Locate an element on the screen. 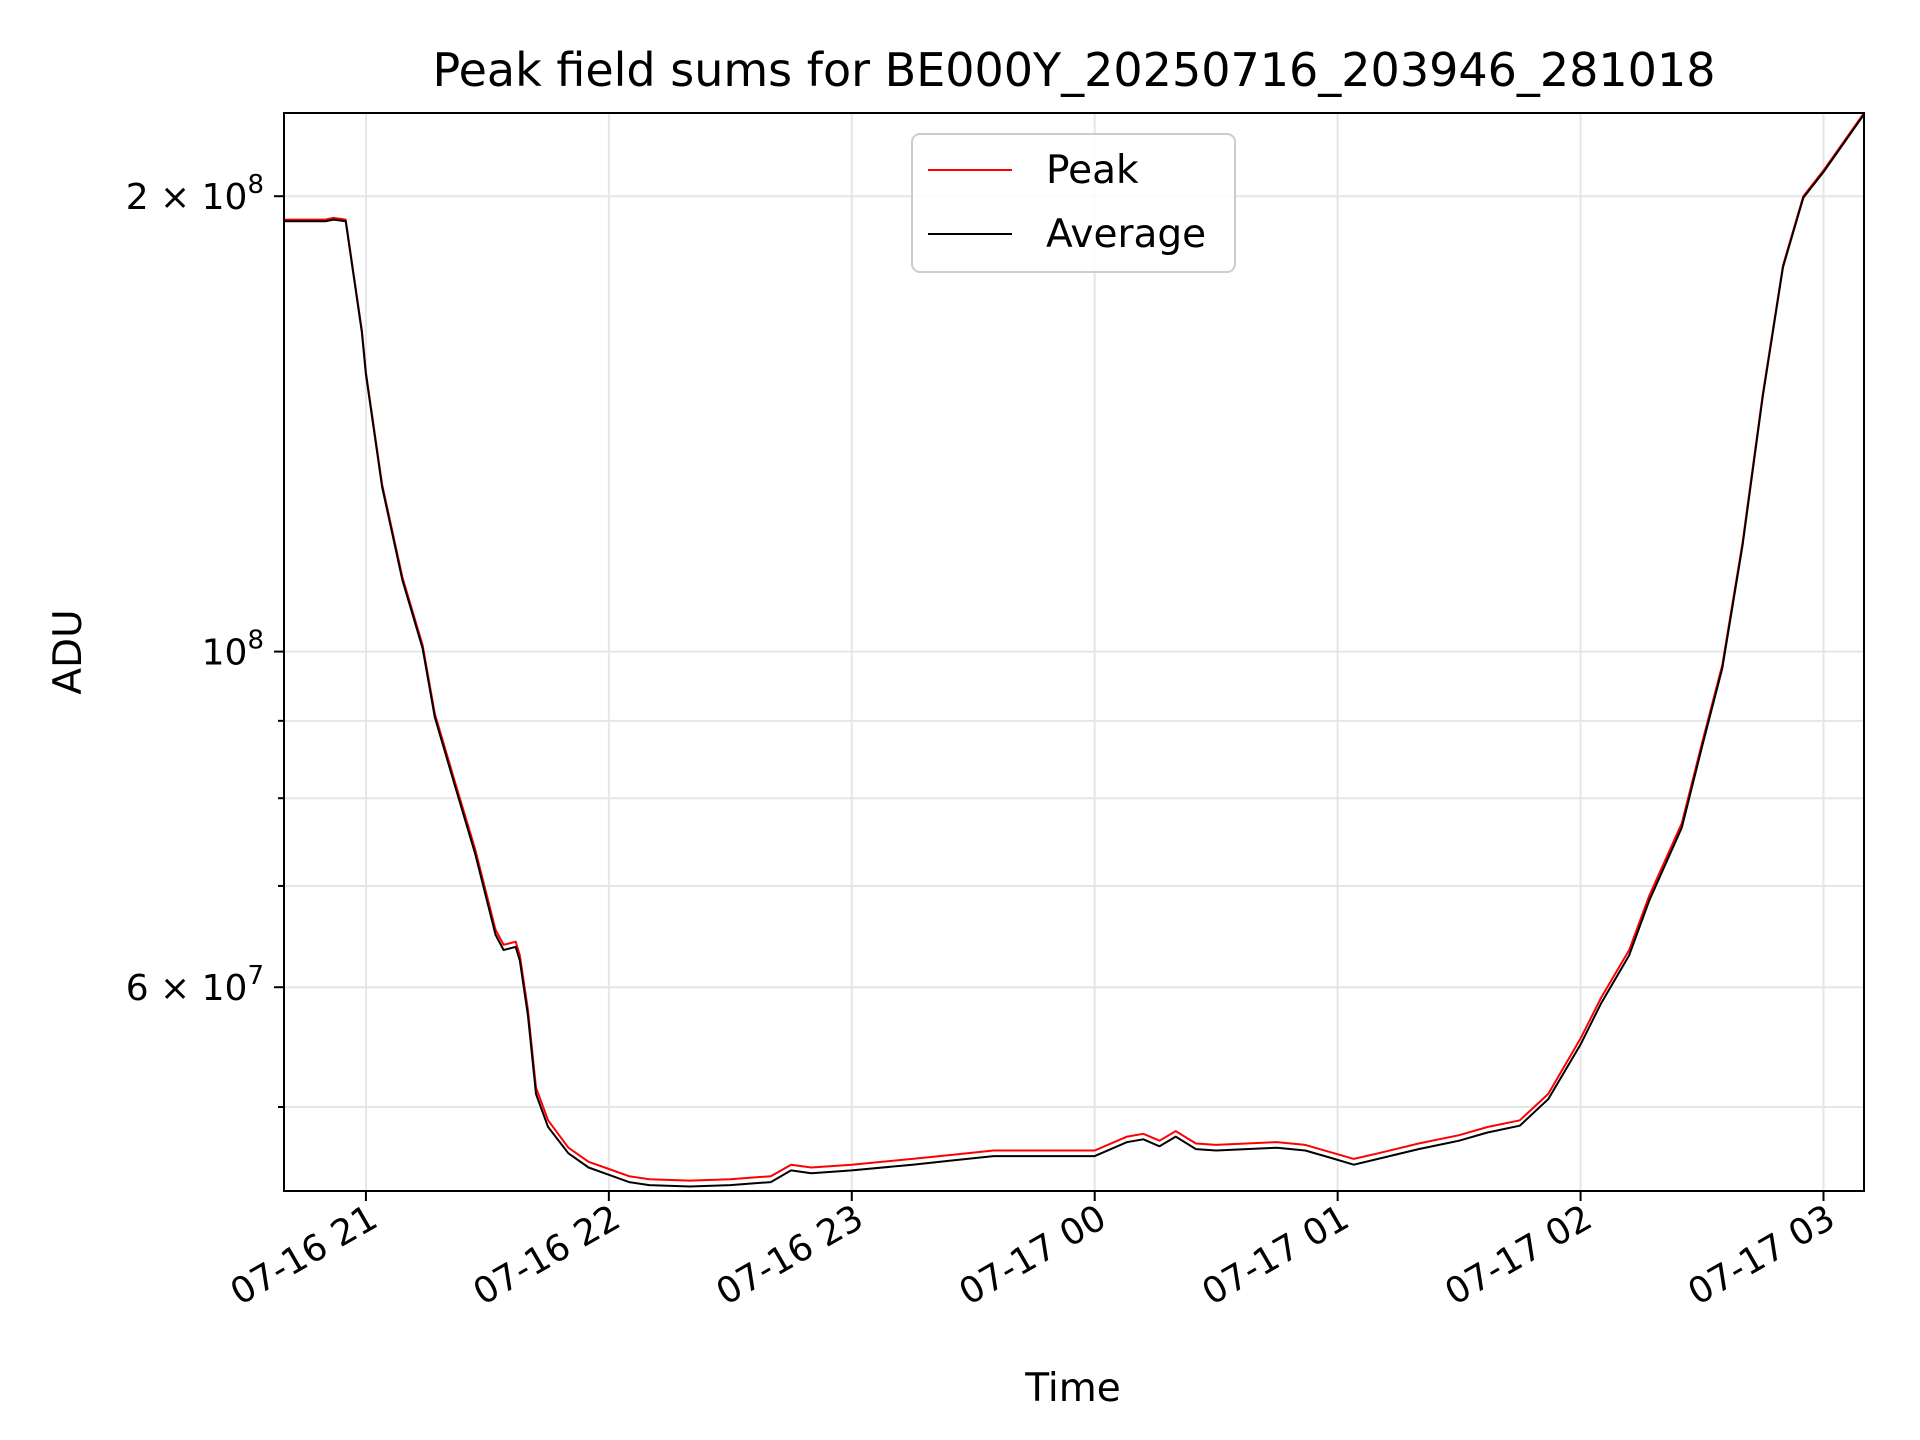 The image size is (1920, 1440). legend: Peak Average is located at coordinates (1073, 203).